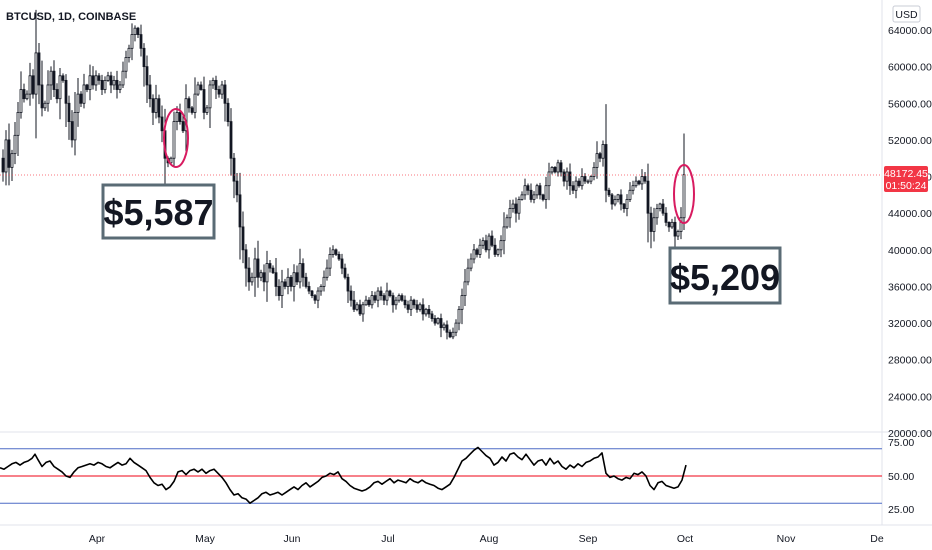 Image resolution: width=932 pixels, height=550 pixels. Describe the element at coordinates (292, 539) in the screenshot. I see `time-tick-jun: Jun` at that location.